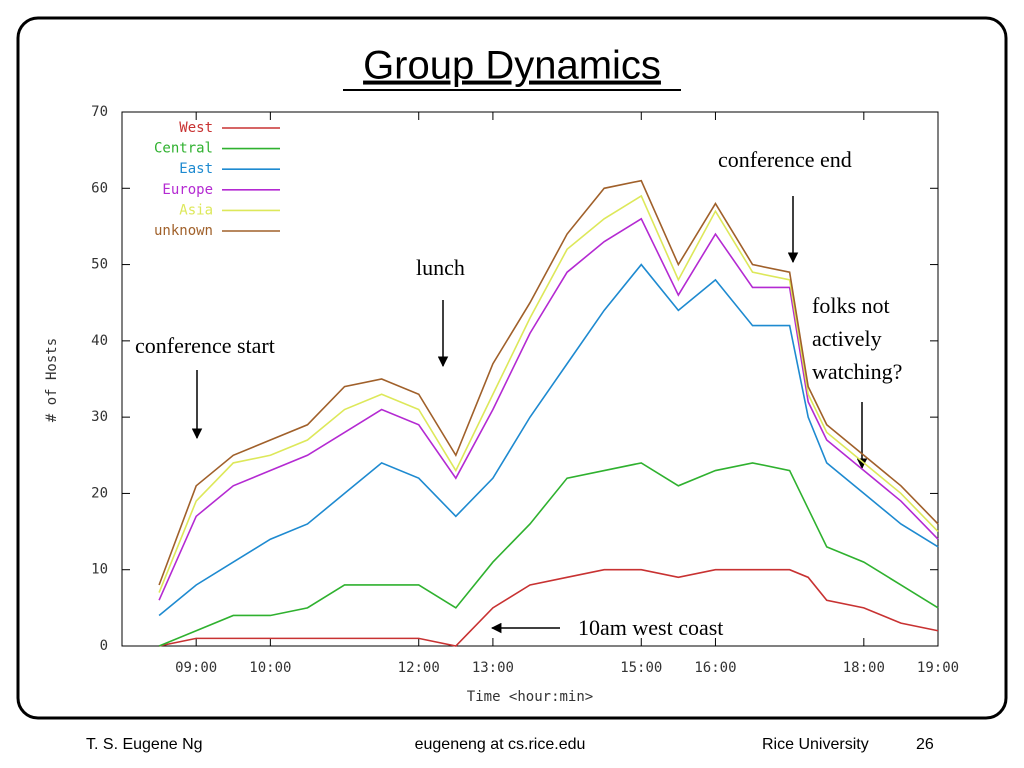  Describe the element at coordinates (650, 627) in the screenshot. I see `annotation: 10am west coast` at that location.